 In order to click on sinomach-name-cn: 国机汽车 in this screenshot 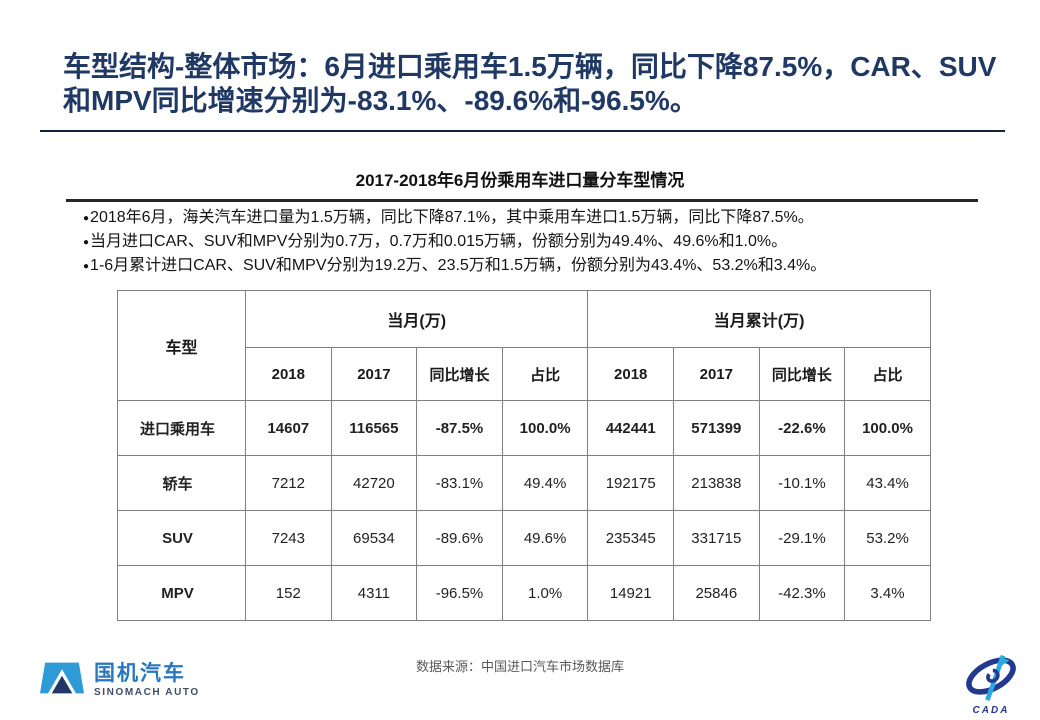, I will do `click(140, 673)`.